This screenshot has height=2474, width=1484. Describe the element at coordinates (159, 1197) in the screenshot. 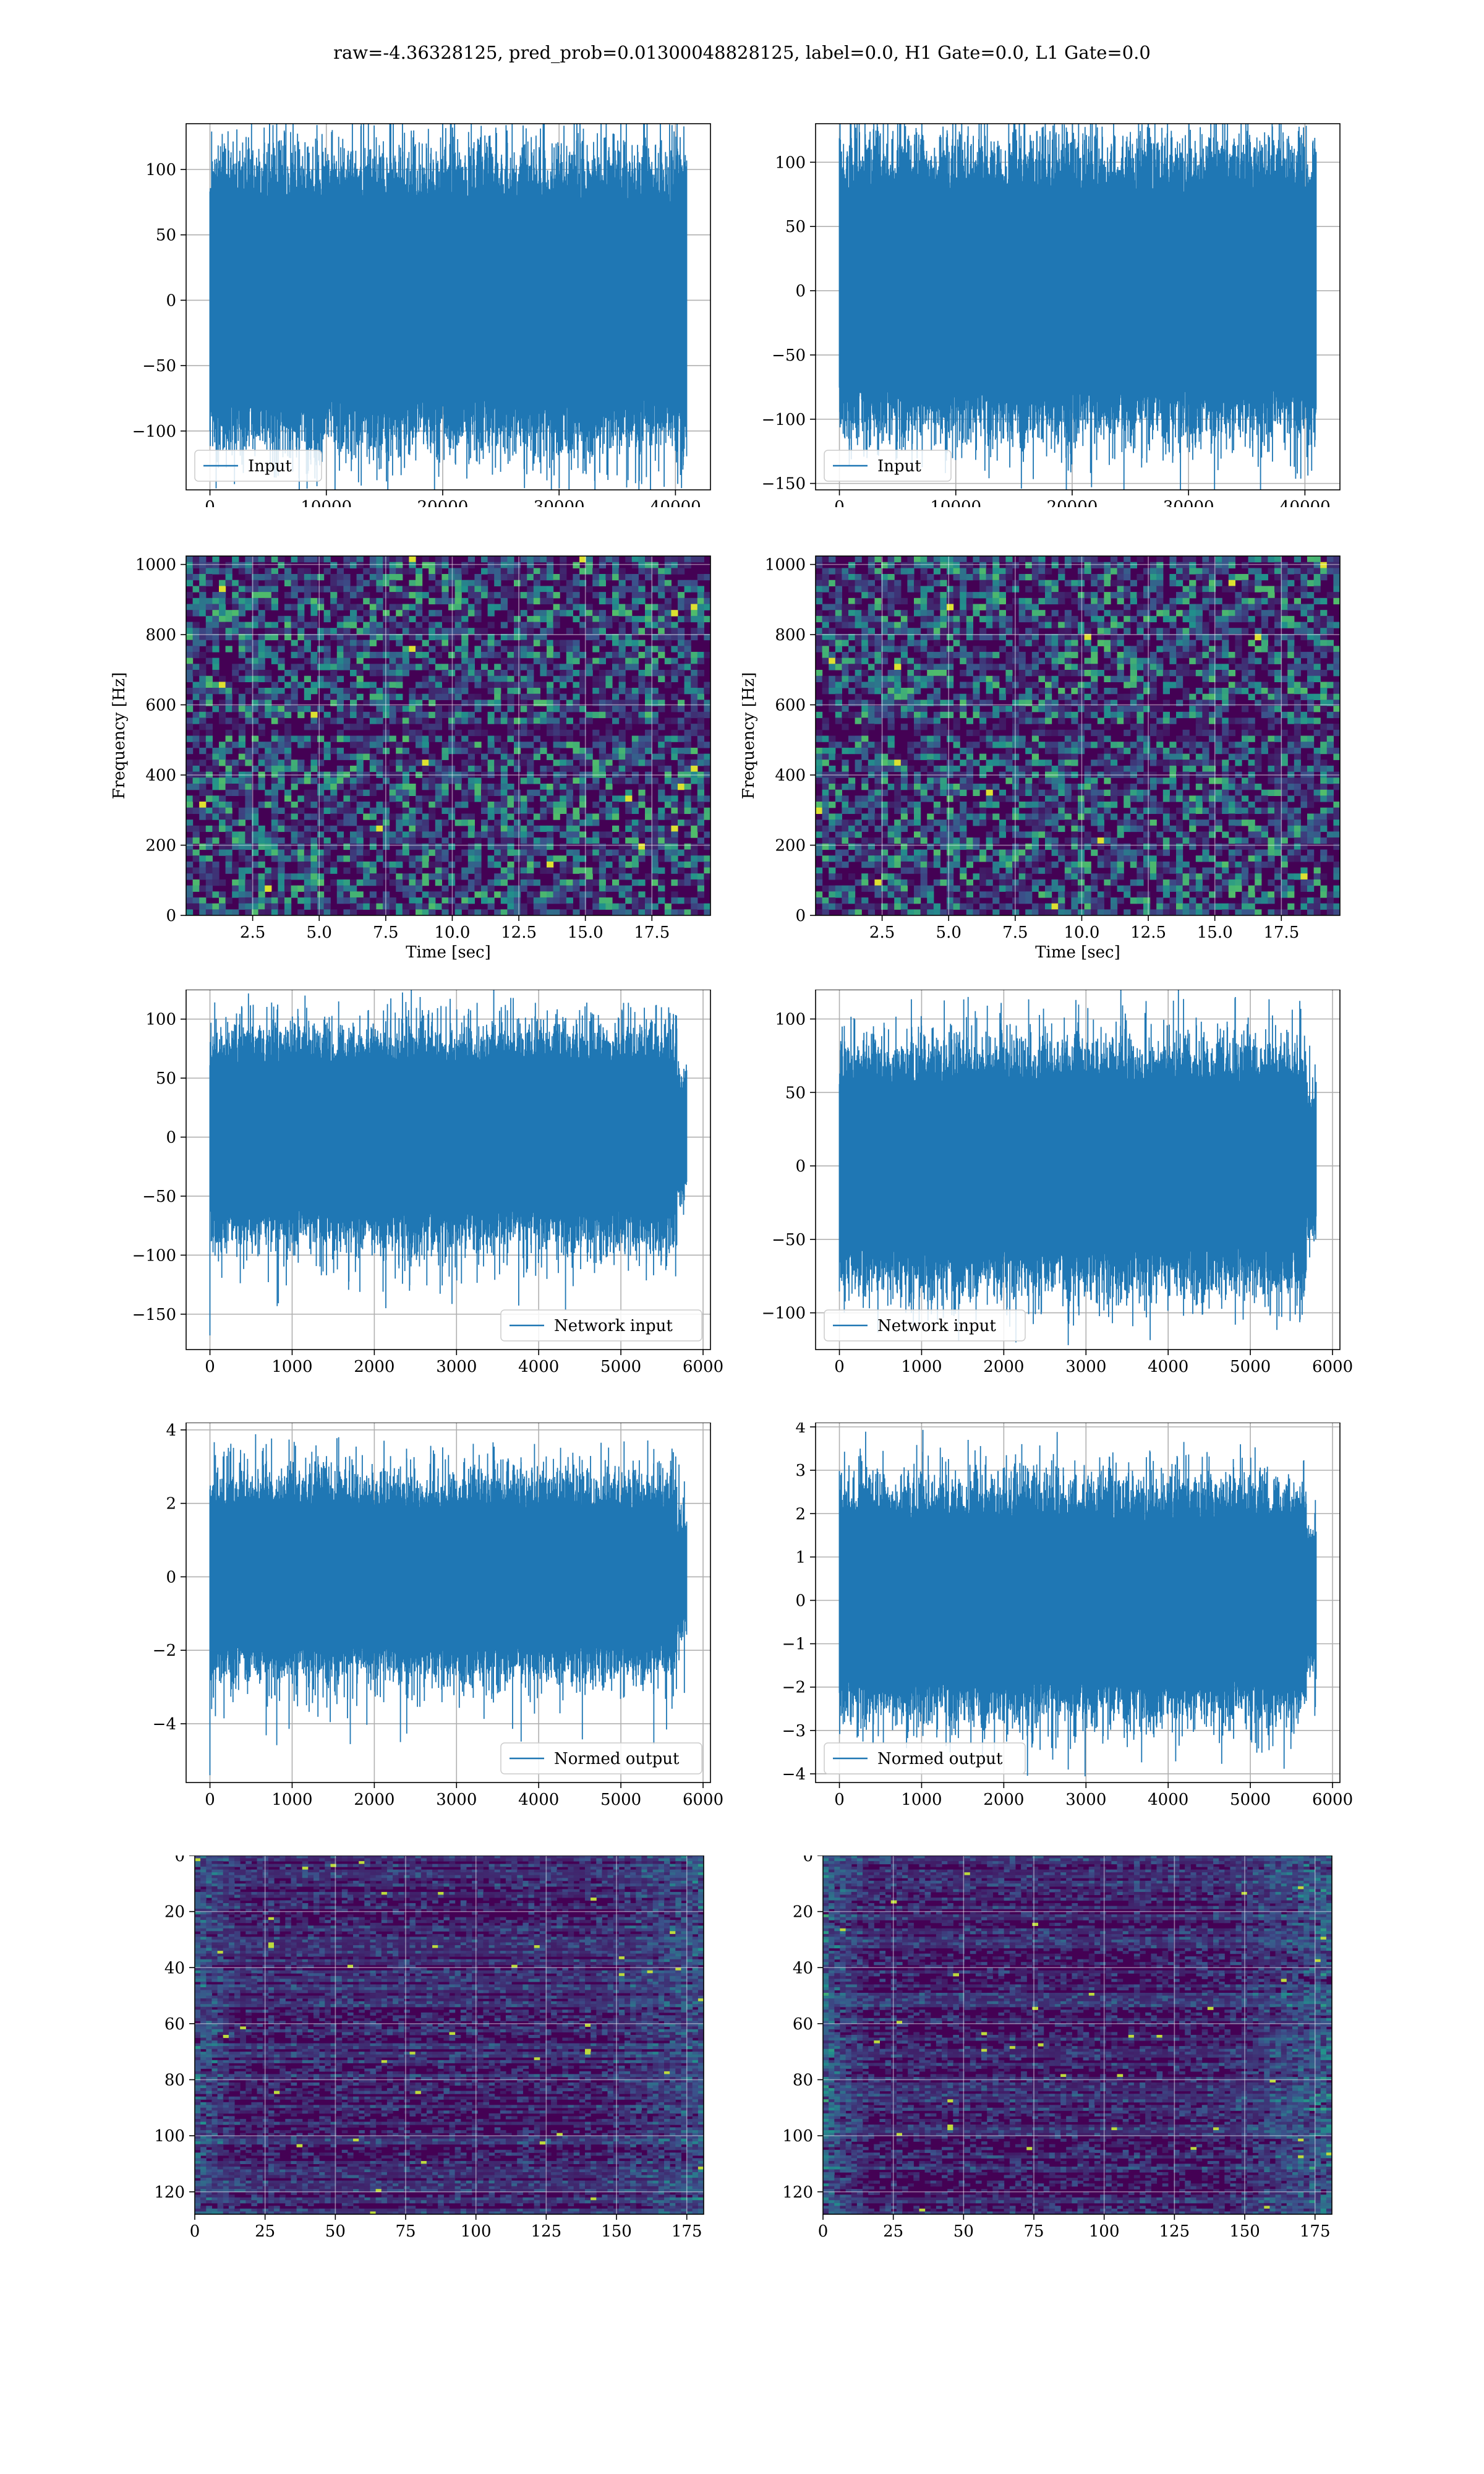

I see `y-tick-label: −50` at that location.